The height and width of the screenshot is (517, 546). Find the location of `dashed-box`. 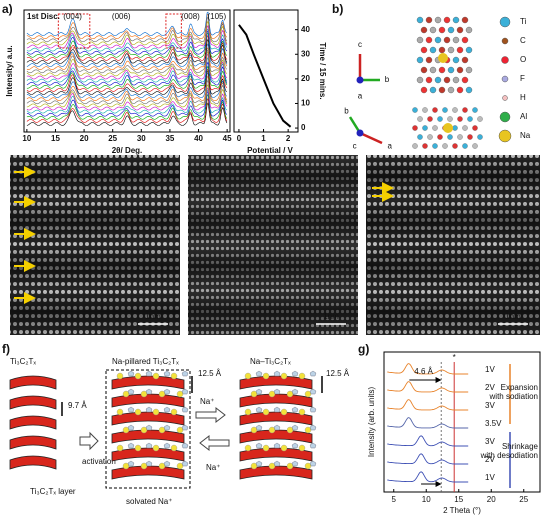

dashed-box is located at coordinates (148, 429).